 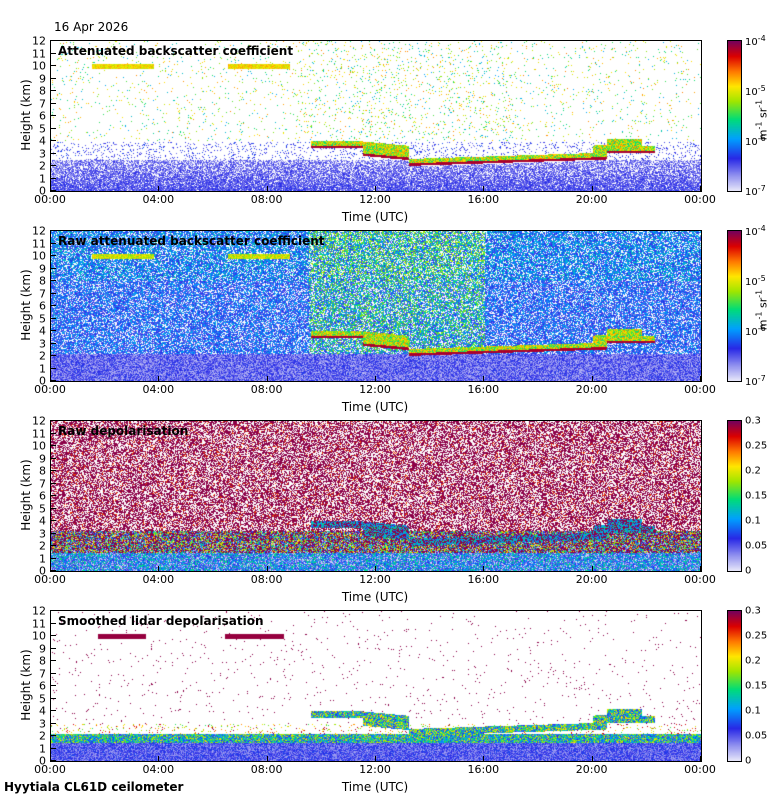 What do you see at coordinates (753, 421) in the screenshot?
I see `colorbar-tick-label: 0.3` at bounding box center [753, 421].